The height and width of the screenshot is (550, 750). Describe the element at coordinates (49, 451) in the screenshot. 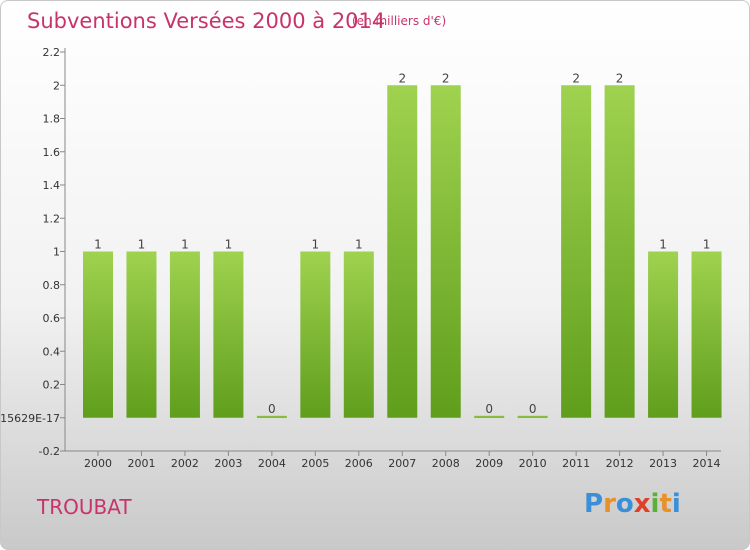

I see `y-tick-label: -0.2` at that location.